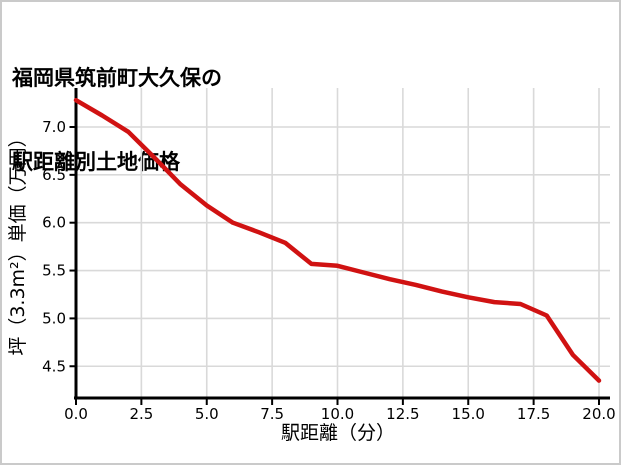  What do you see at coordinates (272, 414) in the screenshot?
I see `x-tick-label: 7.5` at bounding box center [272, 414].